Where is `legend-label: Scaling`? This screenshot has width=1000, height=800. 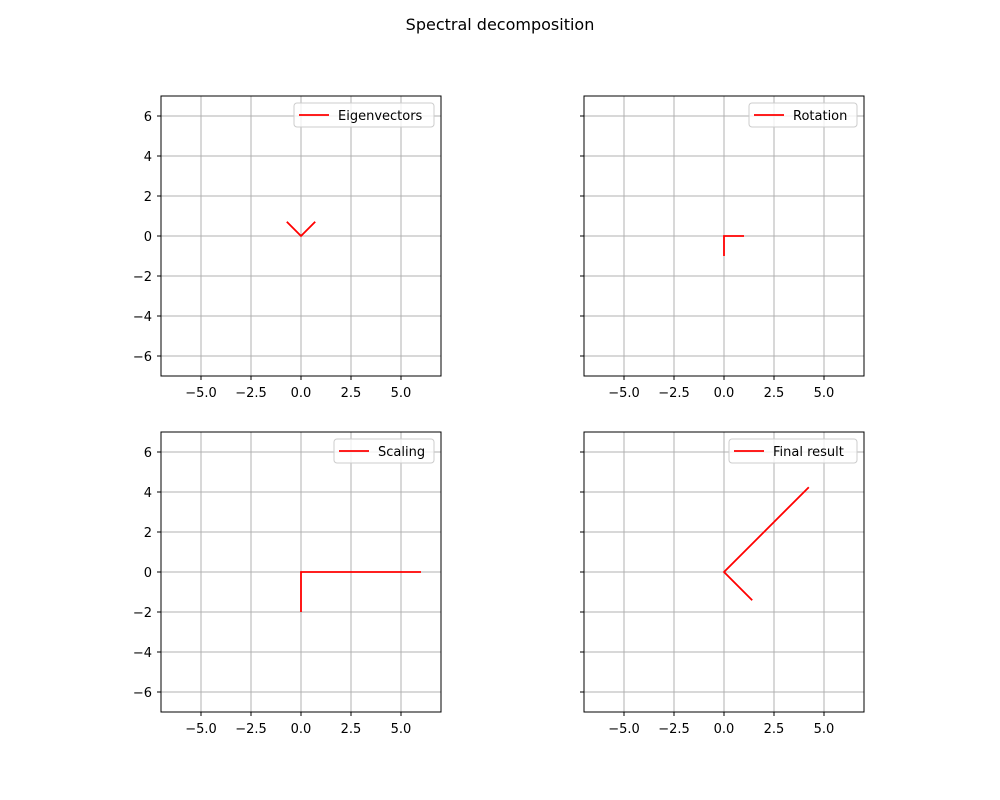
legend-label: Scaling is located at coordinates (401, 452).